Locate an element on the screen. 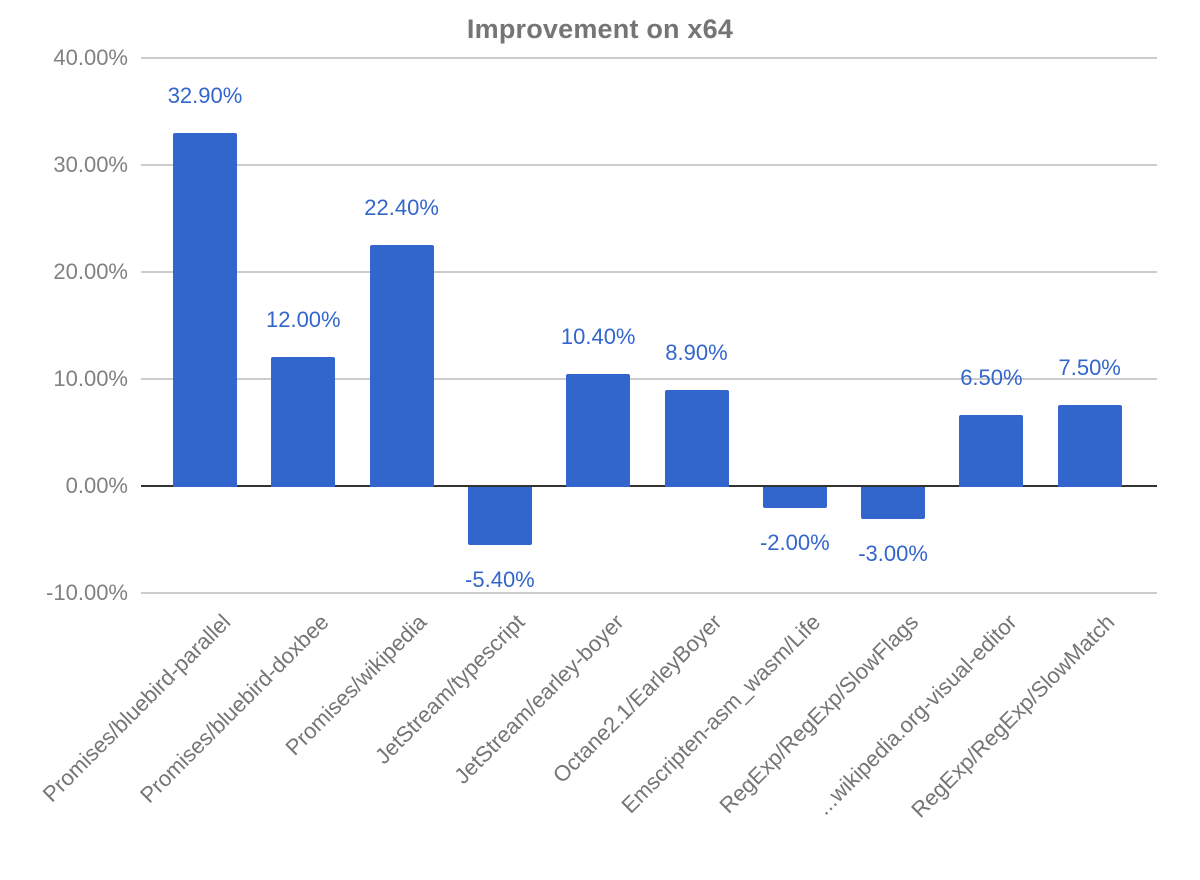 The image size is (1200, 880). y-tick-label: 30.00% is located at coordinates (90, 164).